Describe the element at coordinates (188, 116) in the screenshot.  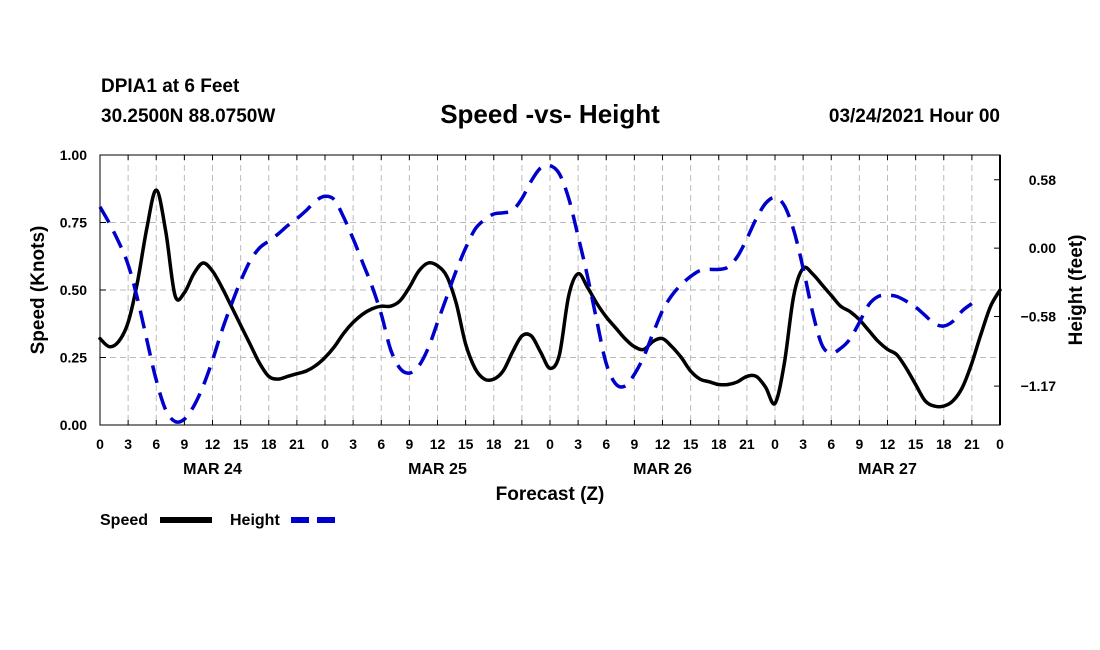
I see `coordinates-label: 30.2500N 88.0750W` at that location.